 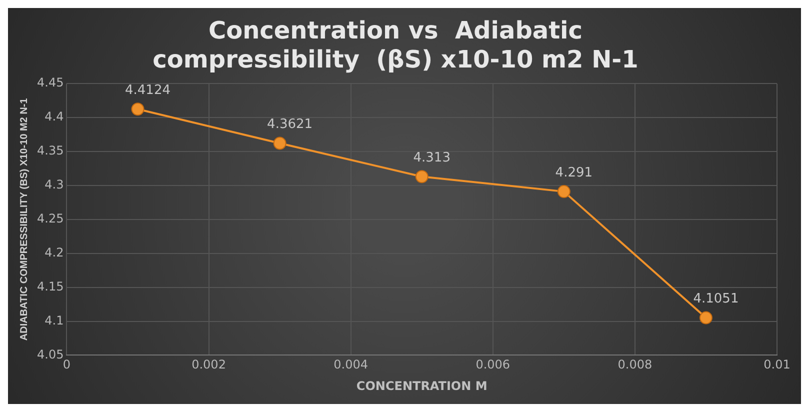 What do you see at coordinates (431, 158) in the screenshot?
I see `data-label: 4.313` at bounding box center [431, 158].